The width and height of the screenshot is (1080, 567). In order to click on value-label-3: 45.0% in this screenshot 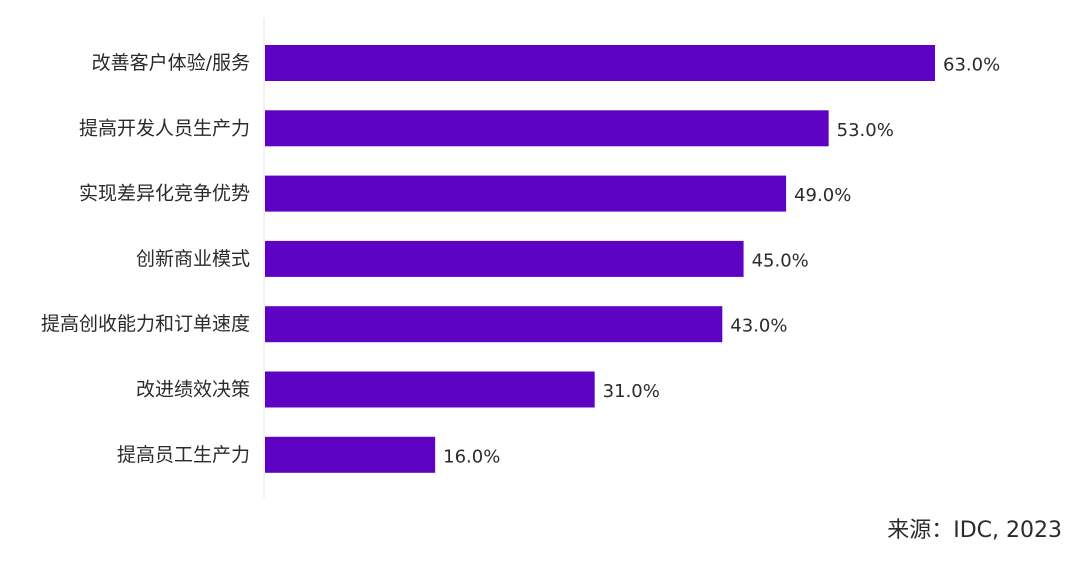, I will do `click(780, 260)`.